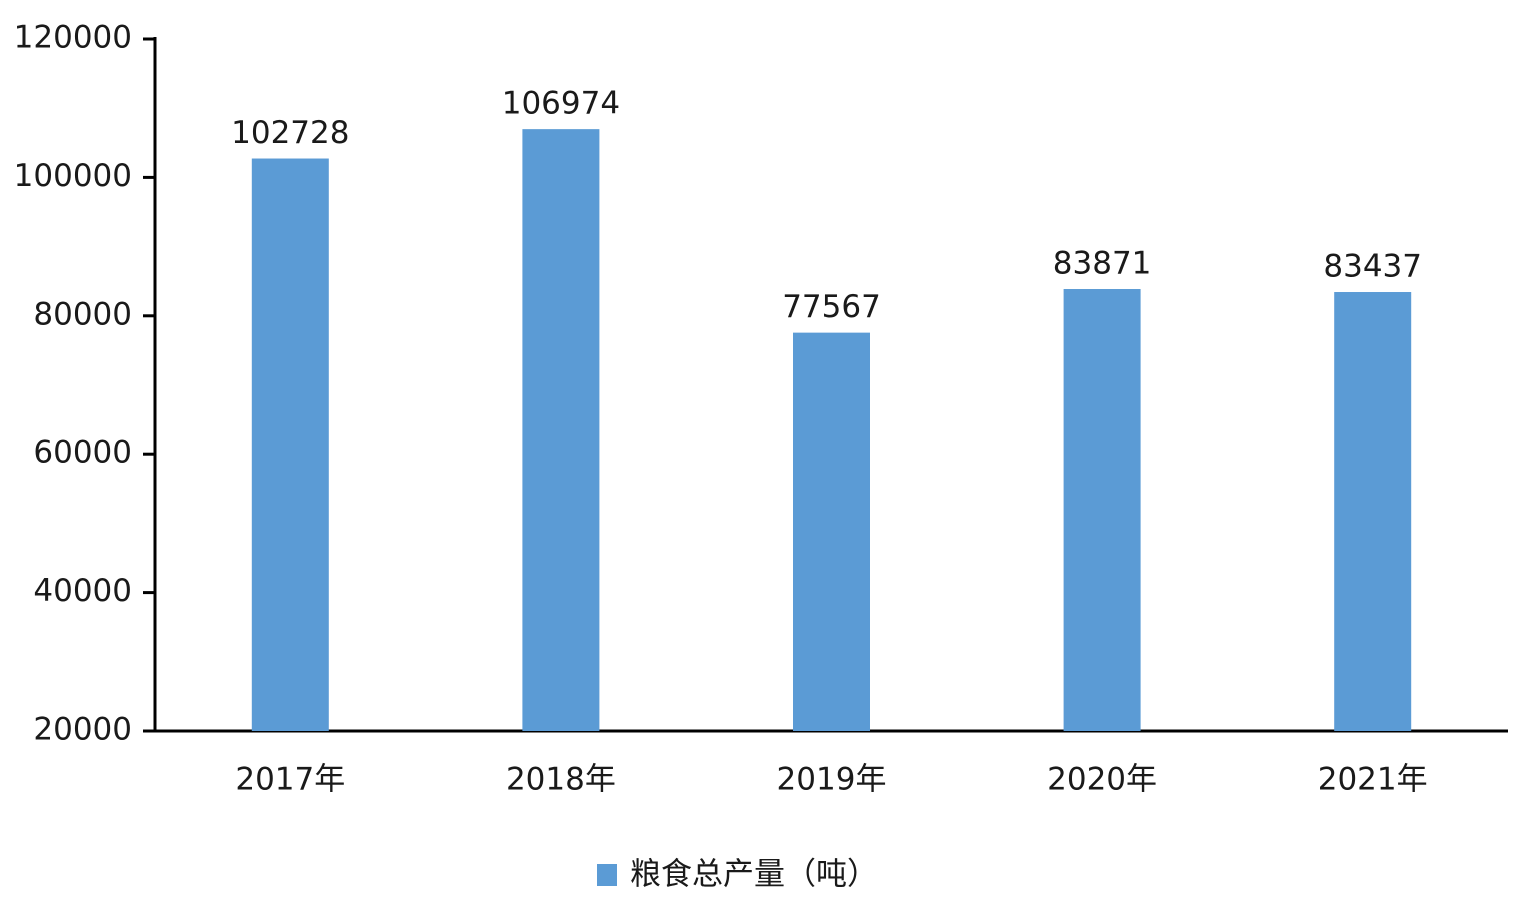  I want to click on data-label: 77567, so click(831, 307).